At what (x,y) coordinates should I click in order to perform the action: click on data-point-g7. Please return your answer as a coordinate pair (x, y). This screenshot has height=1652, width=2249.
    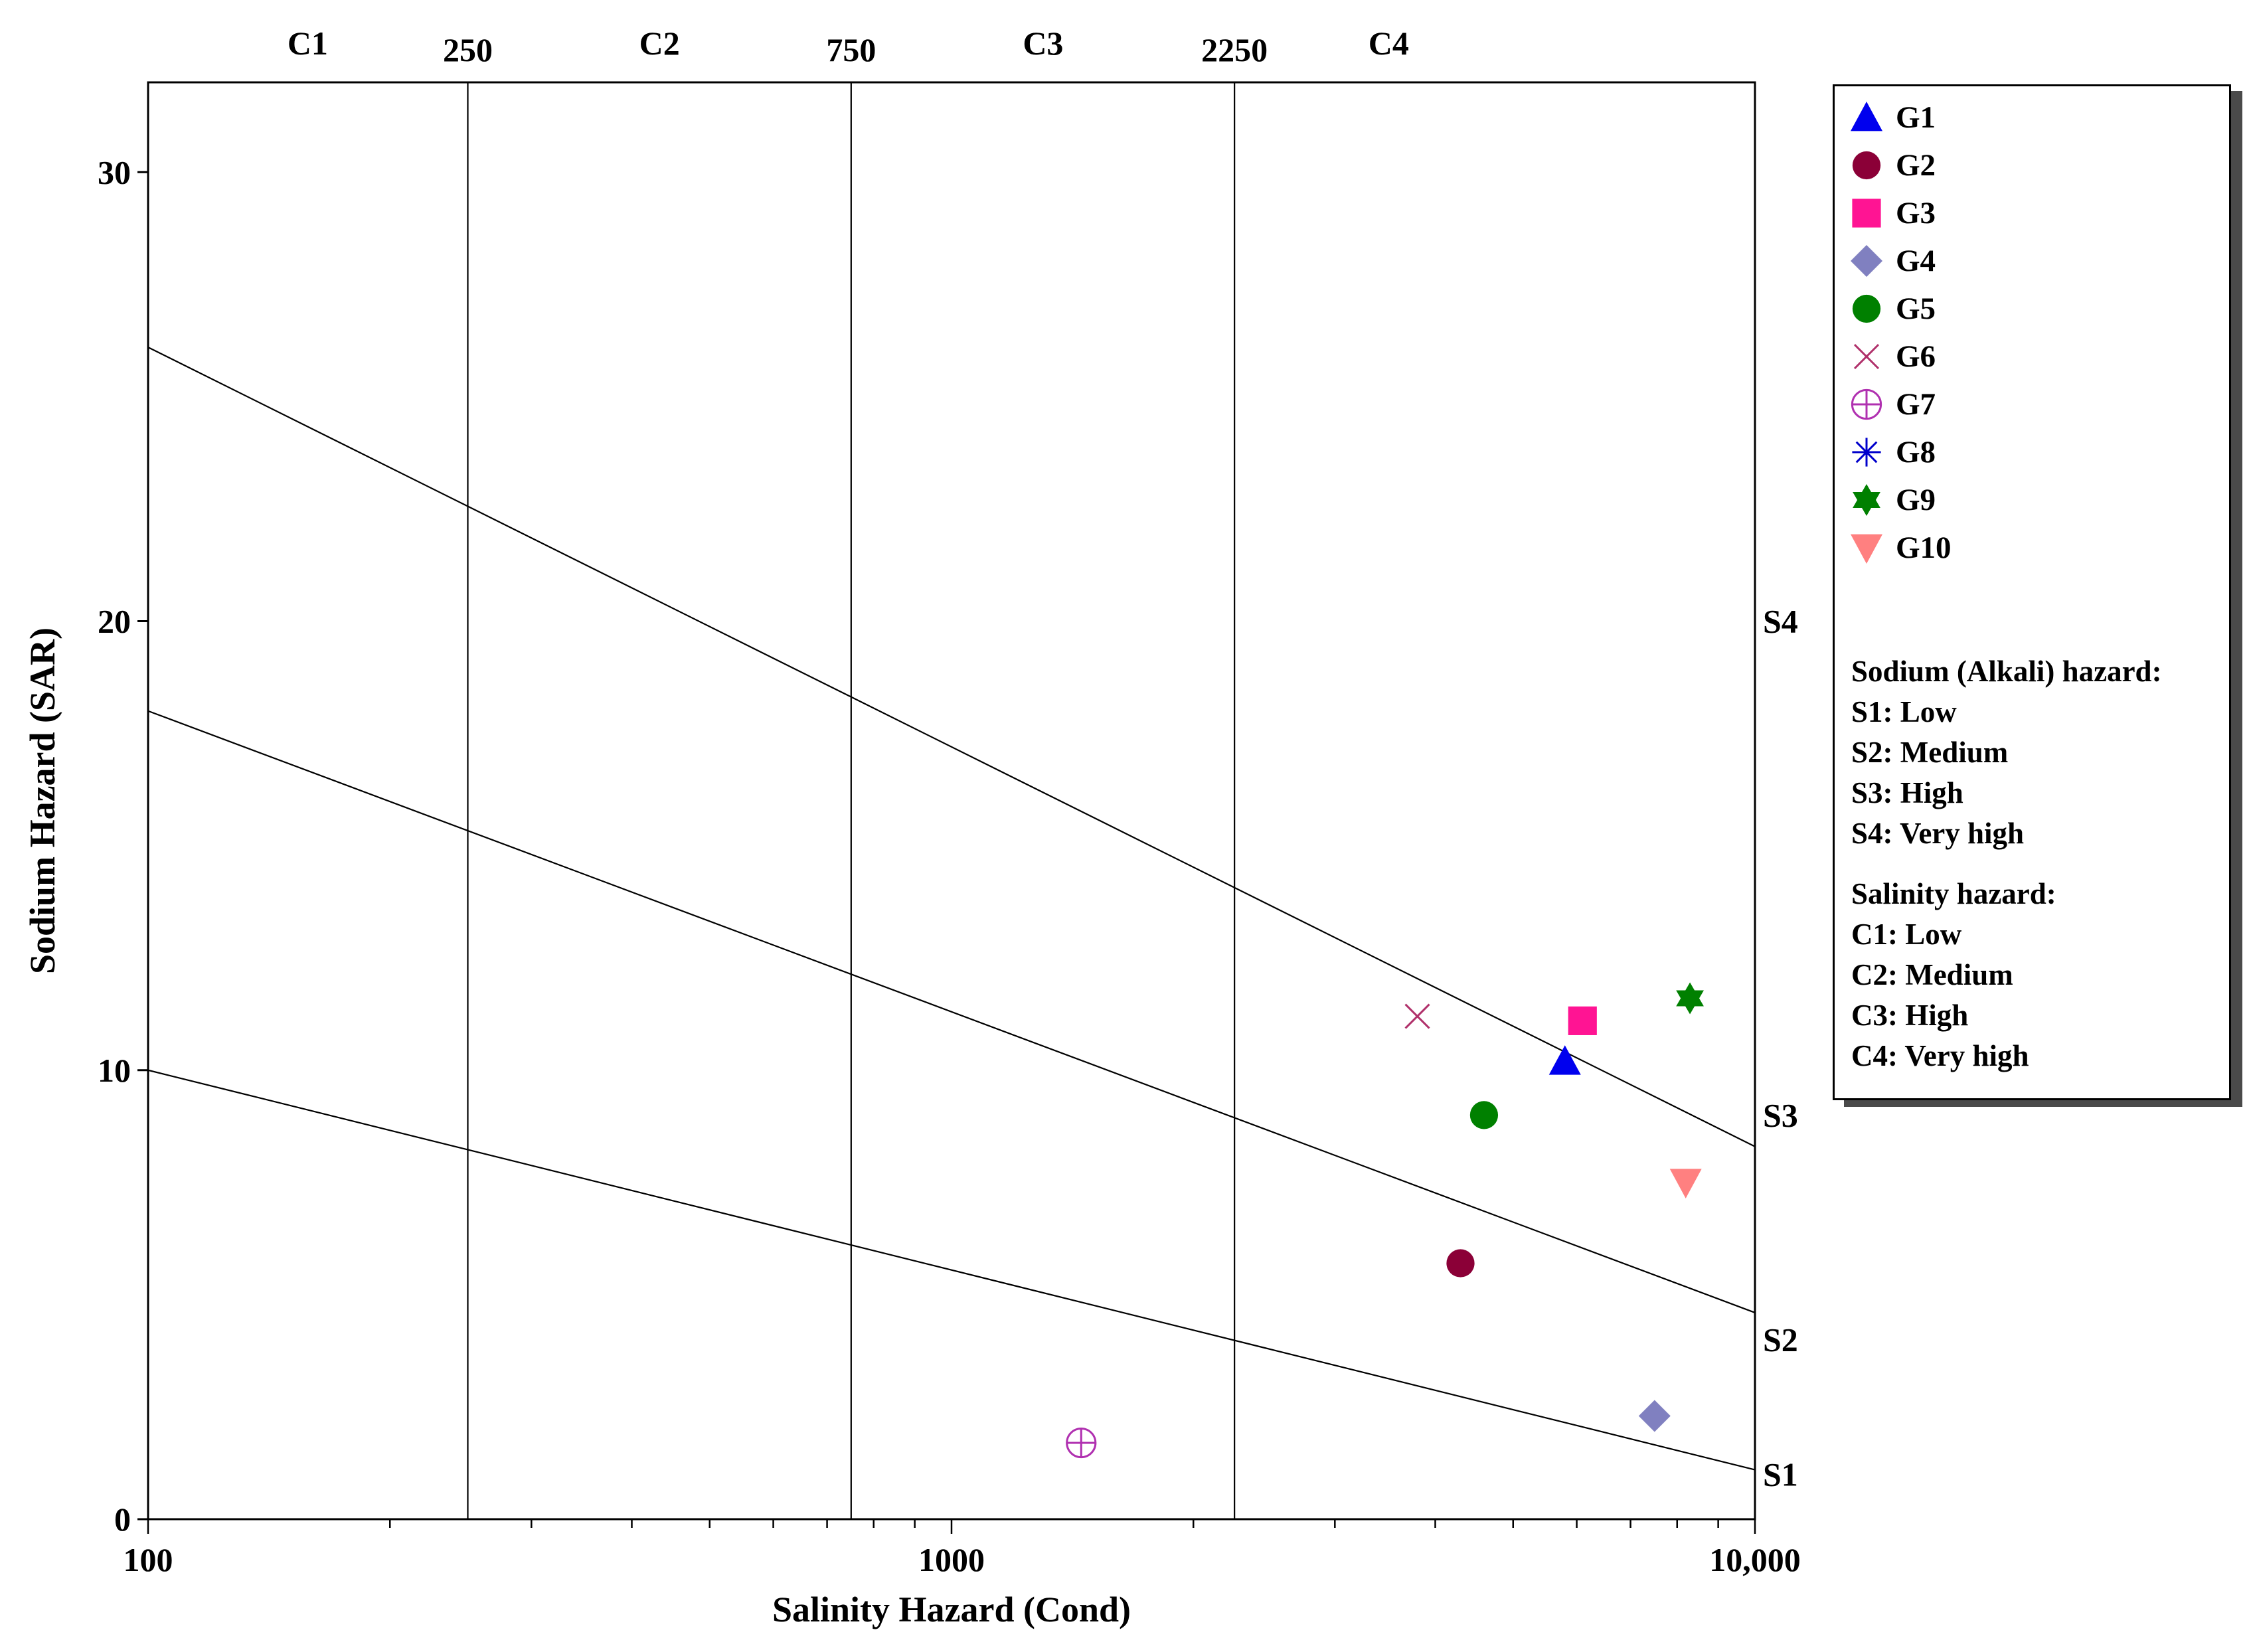
    Looking at the image, I should click on (1081, 1443).